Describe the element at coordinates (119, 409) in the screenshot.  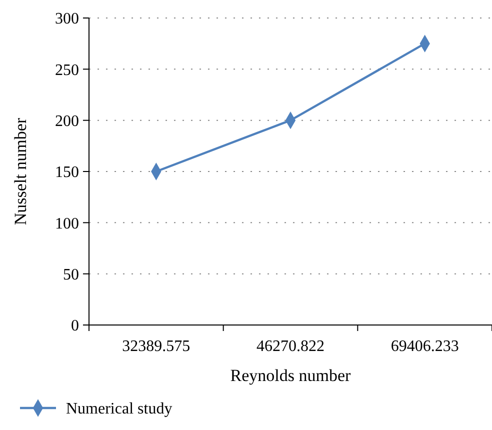
I see `legend-label: Numerical study` at that location.